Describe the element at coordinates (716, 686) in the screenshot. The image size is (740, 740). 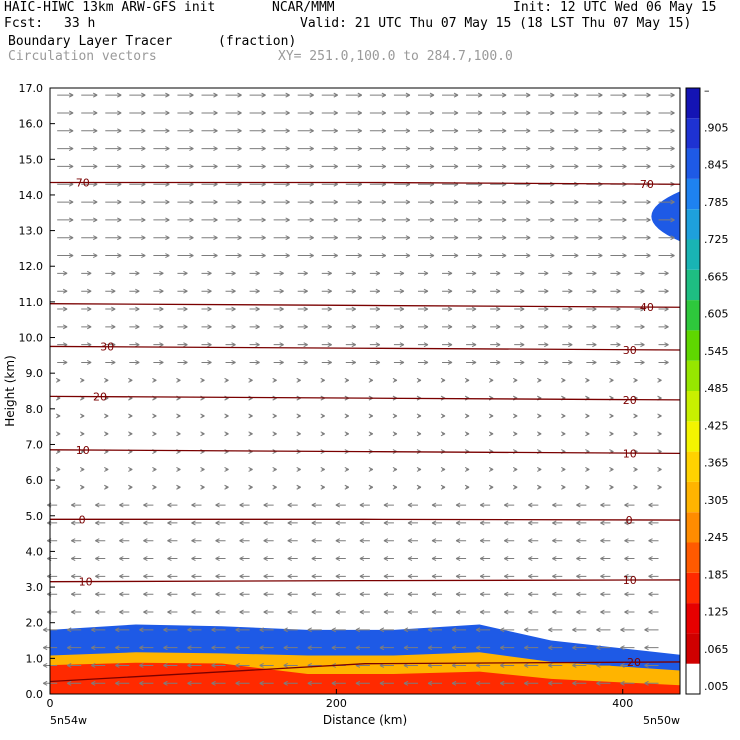
I see `colorbar-label: .005` at that location.